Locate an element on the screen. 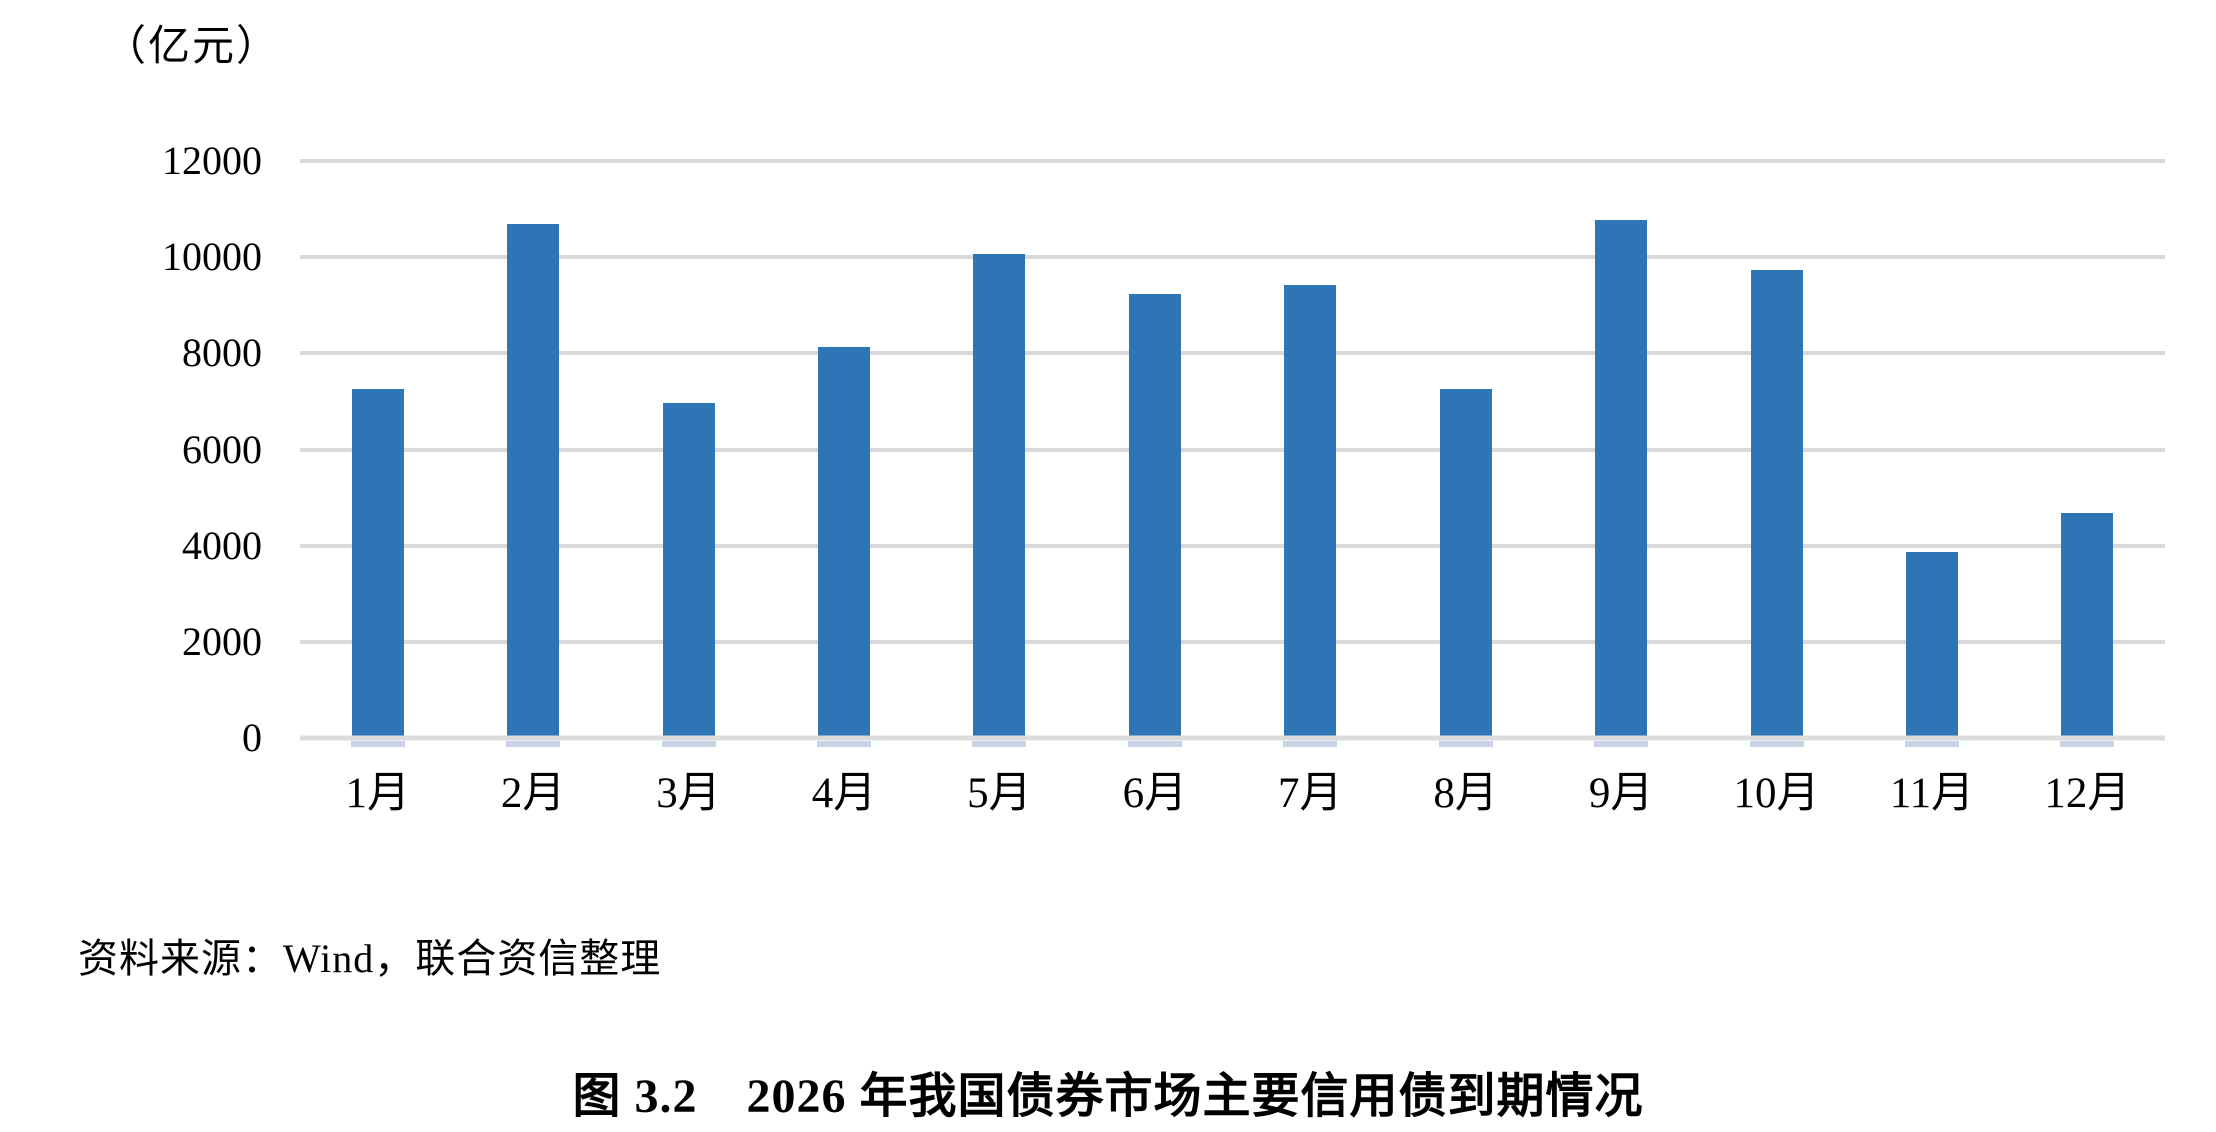 The width and height of the screenshot is (2216, 1132). gridline-2000 is located at coordinates (1232, 641).